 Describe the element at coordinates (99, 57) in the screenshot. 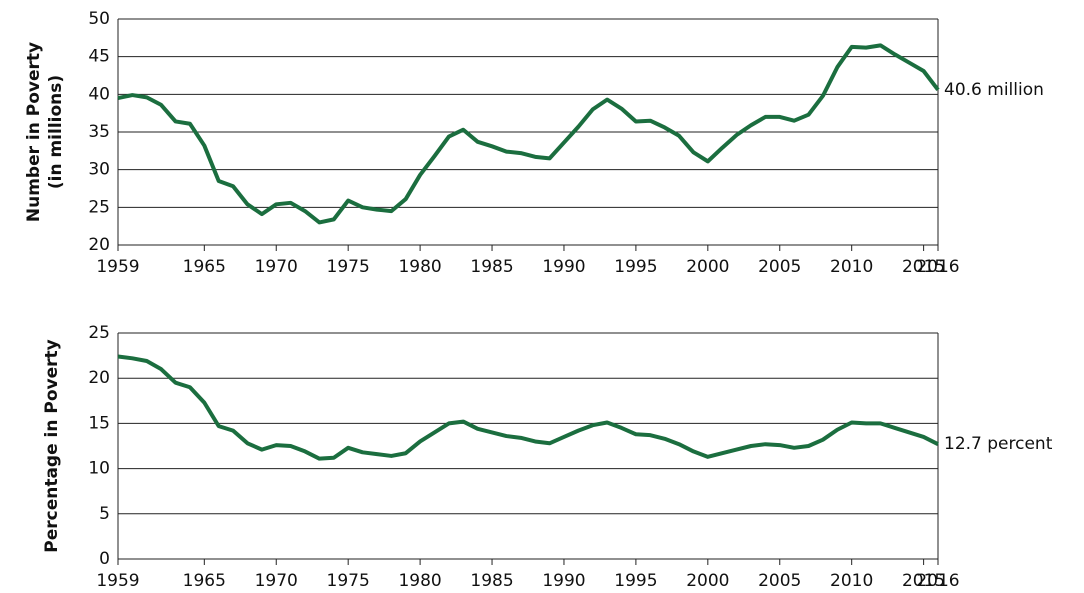

I see `y-tick-label: 45` at that location.